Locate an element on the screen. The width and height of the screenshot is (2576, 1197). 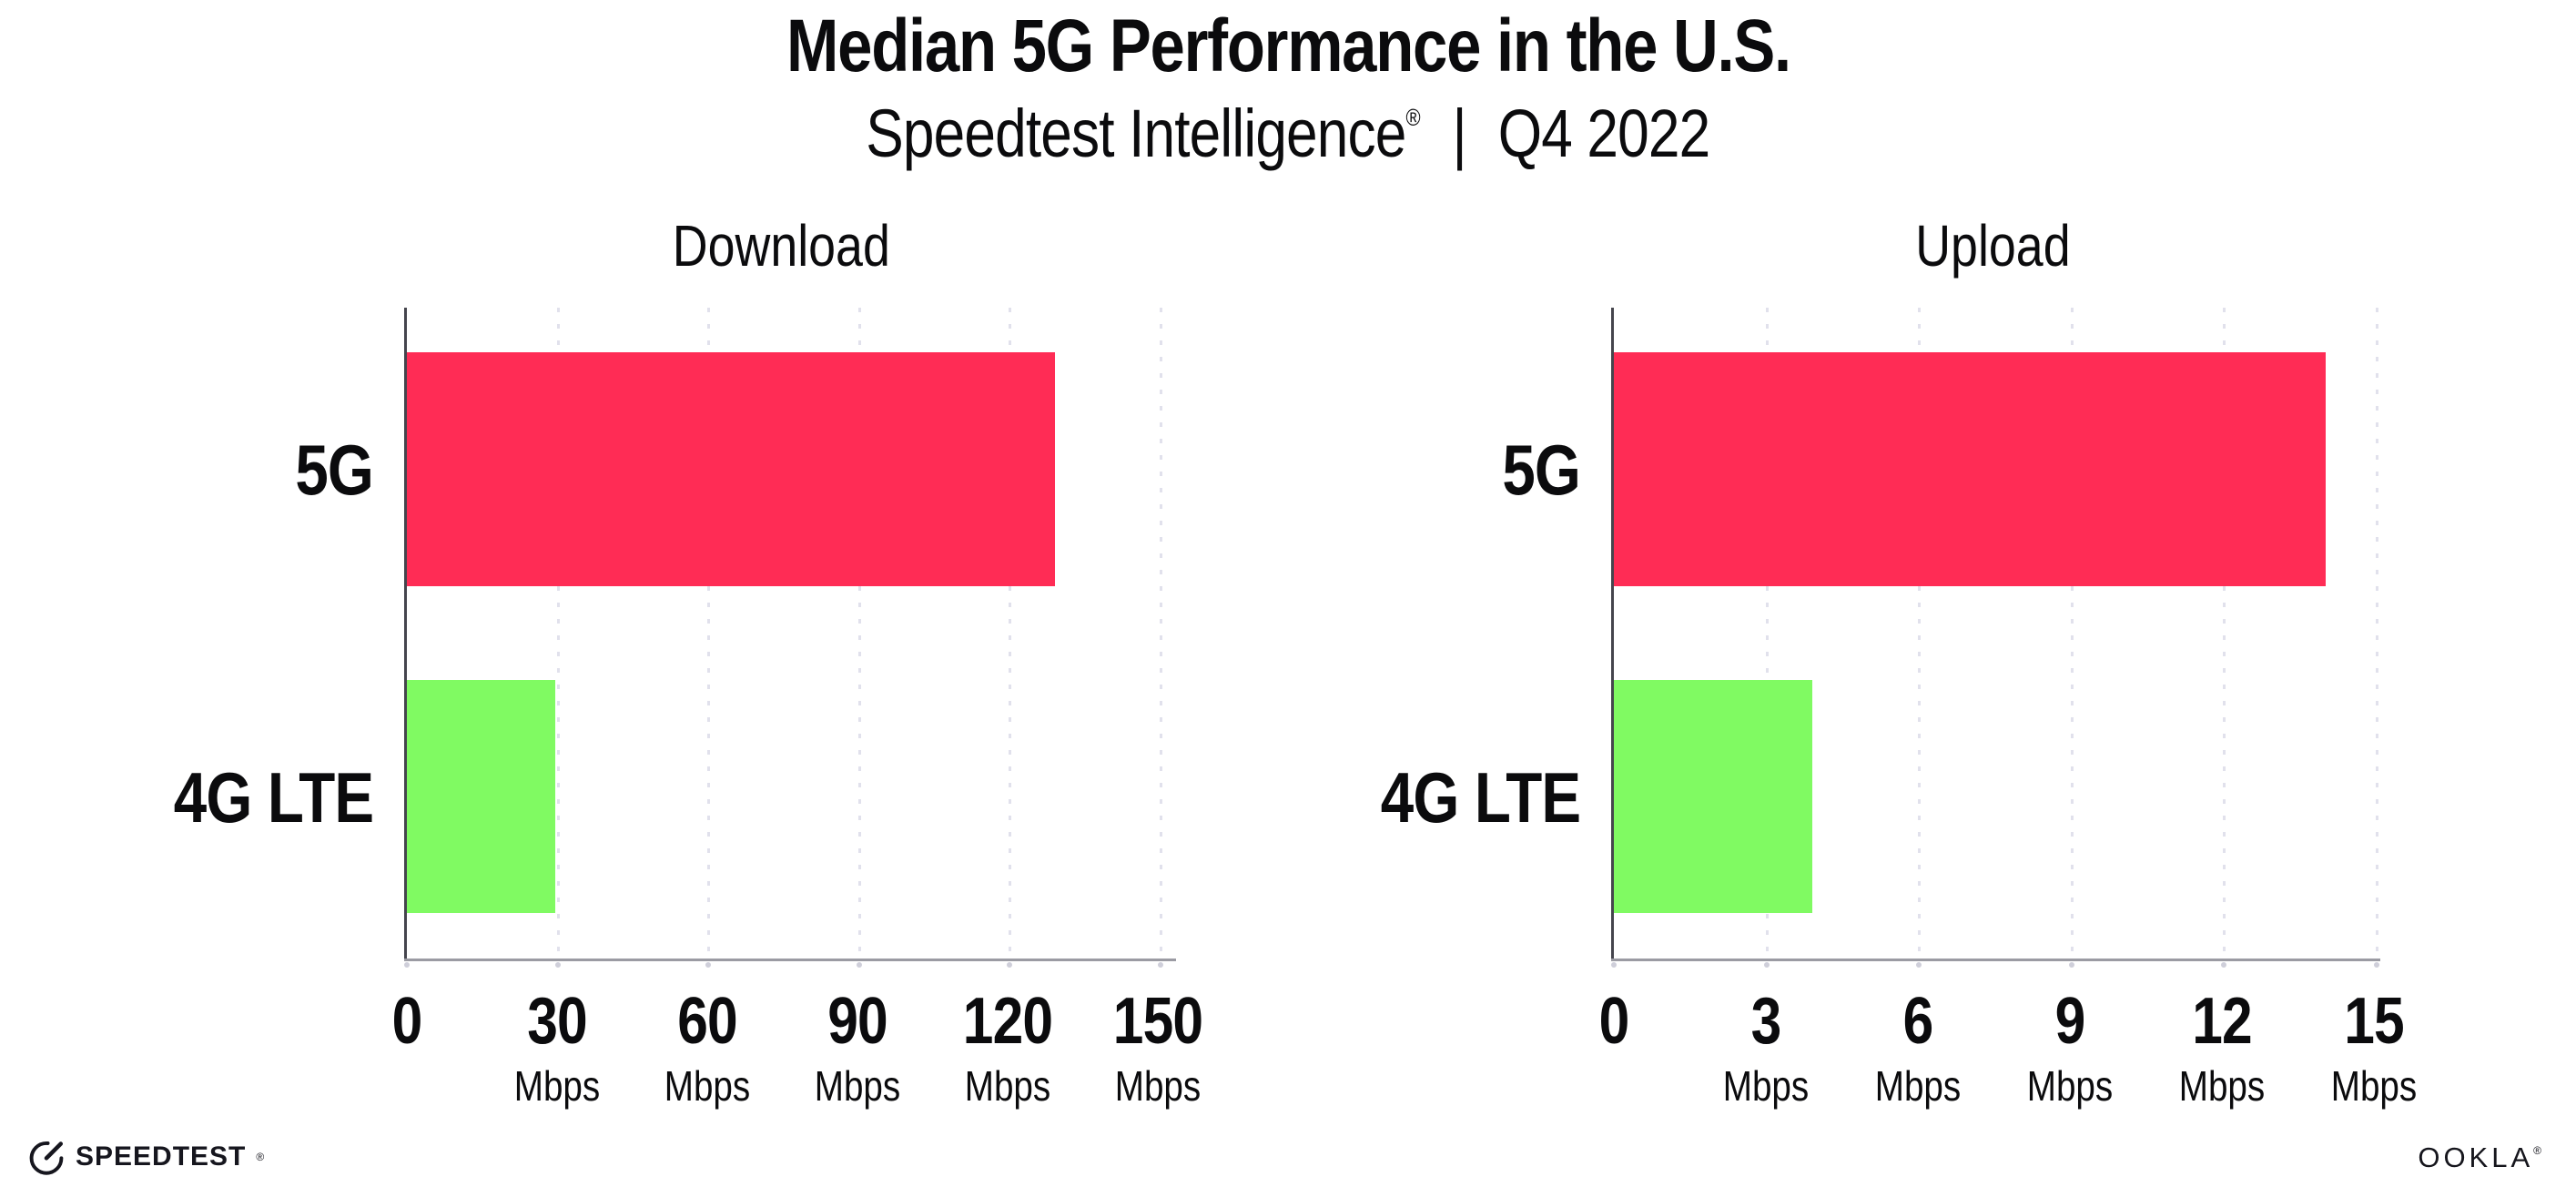
x-axis-tick: 15 Mbps is located at coordinates (2374, 1048).